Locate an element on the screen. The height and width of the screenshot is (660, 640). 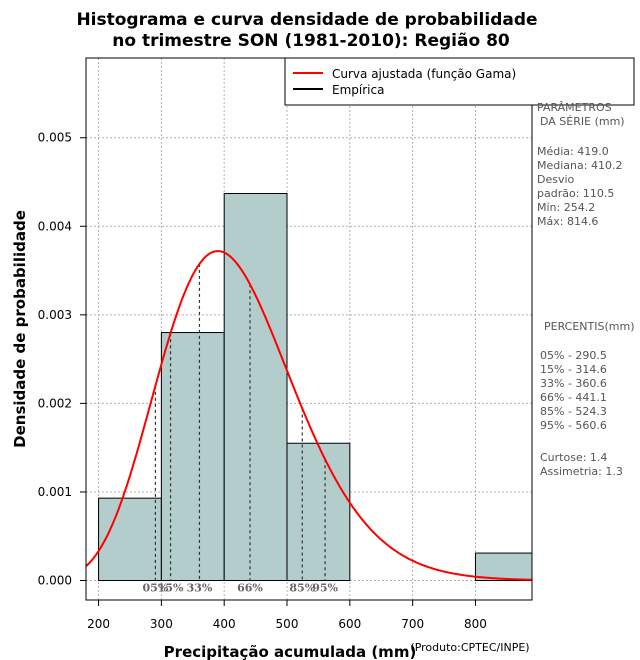
x-tick-label: 700 is located at coordinates (412, 624).